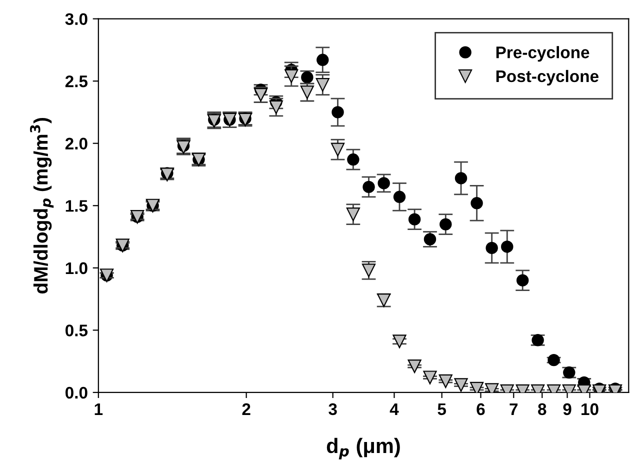  I want to click on x-tick-label: 1, so click(98, 409).